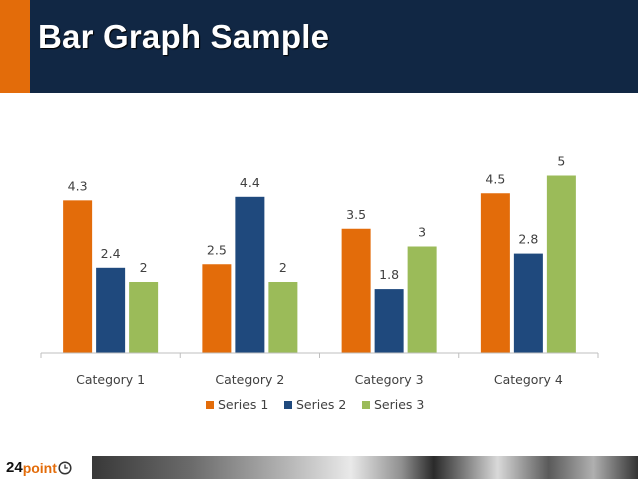  I want to click on legend-label: Series 1, so click(243, 404).